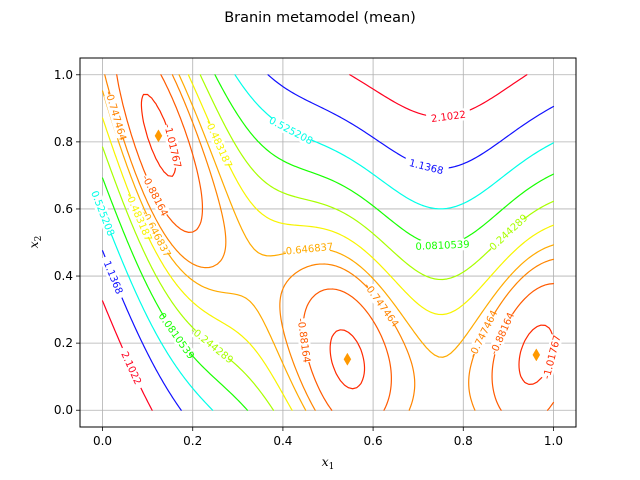 The width and height of the screenshot is (640, 480). What do you see at coordinates (102, 441) in the screenshot?
I see `x-tick-label: 0.0` at bounding box center [102, 441].